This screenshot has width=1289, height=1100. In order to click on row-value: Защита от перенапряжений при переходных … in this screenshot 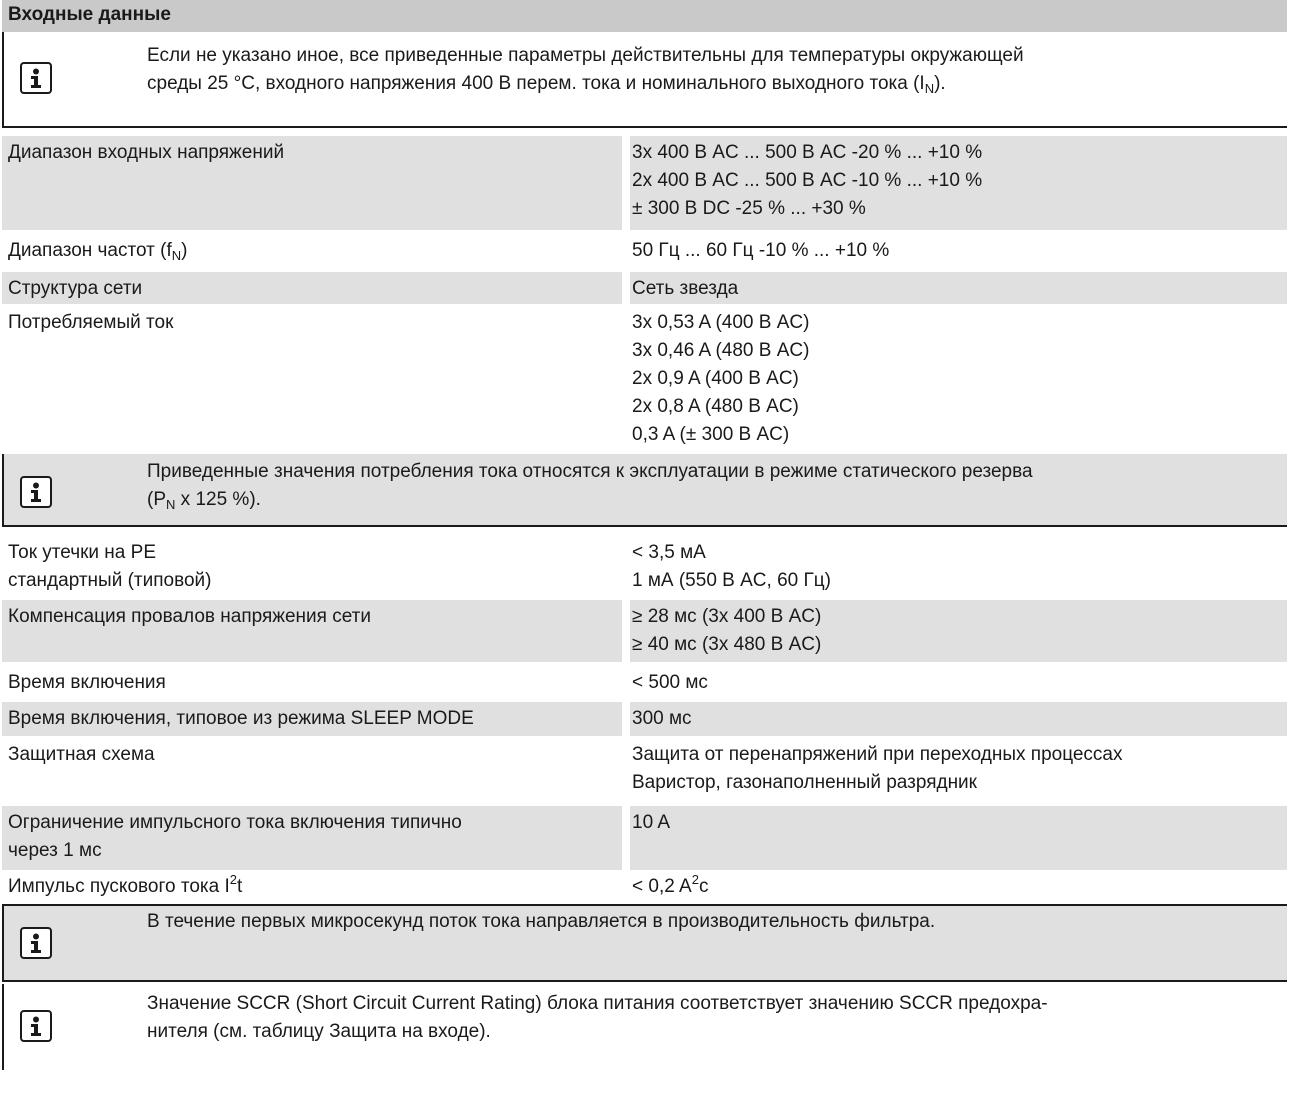, I will do `click(877, 768)`.